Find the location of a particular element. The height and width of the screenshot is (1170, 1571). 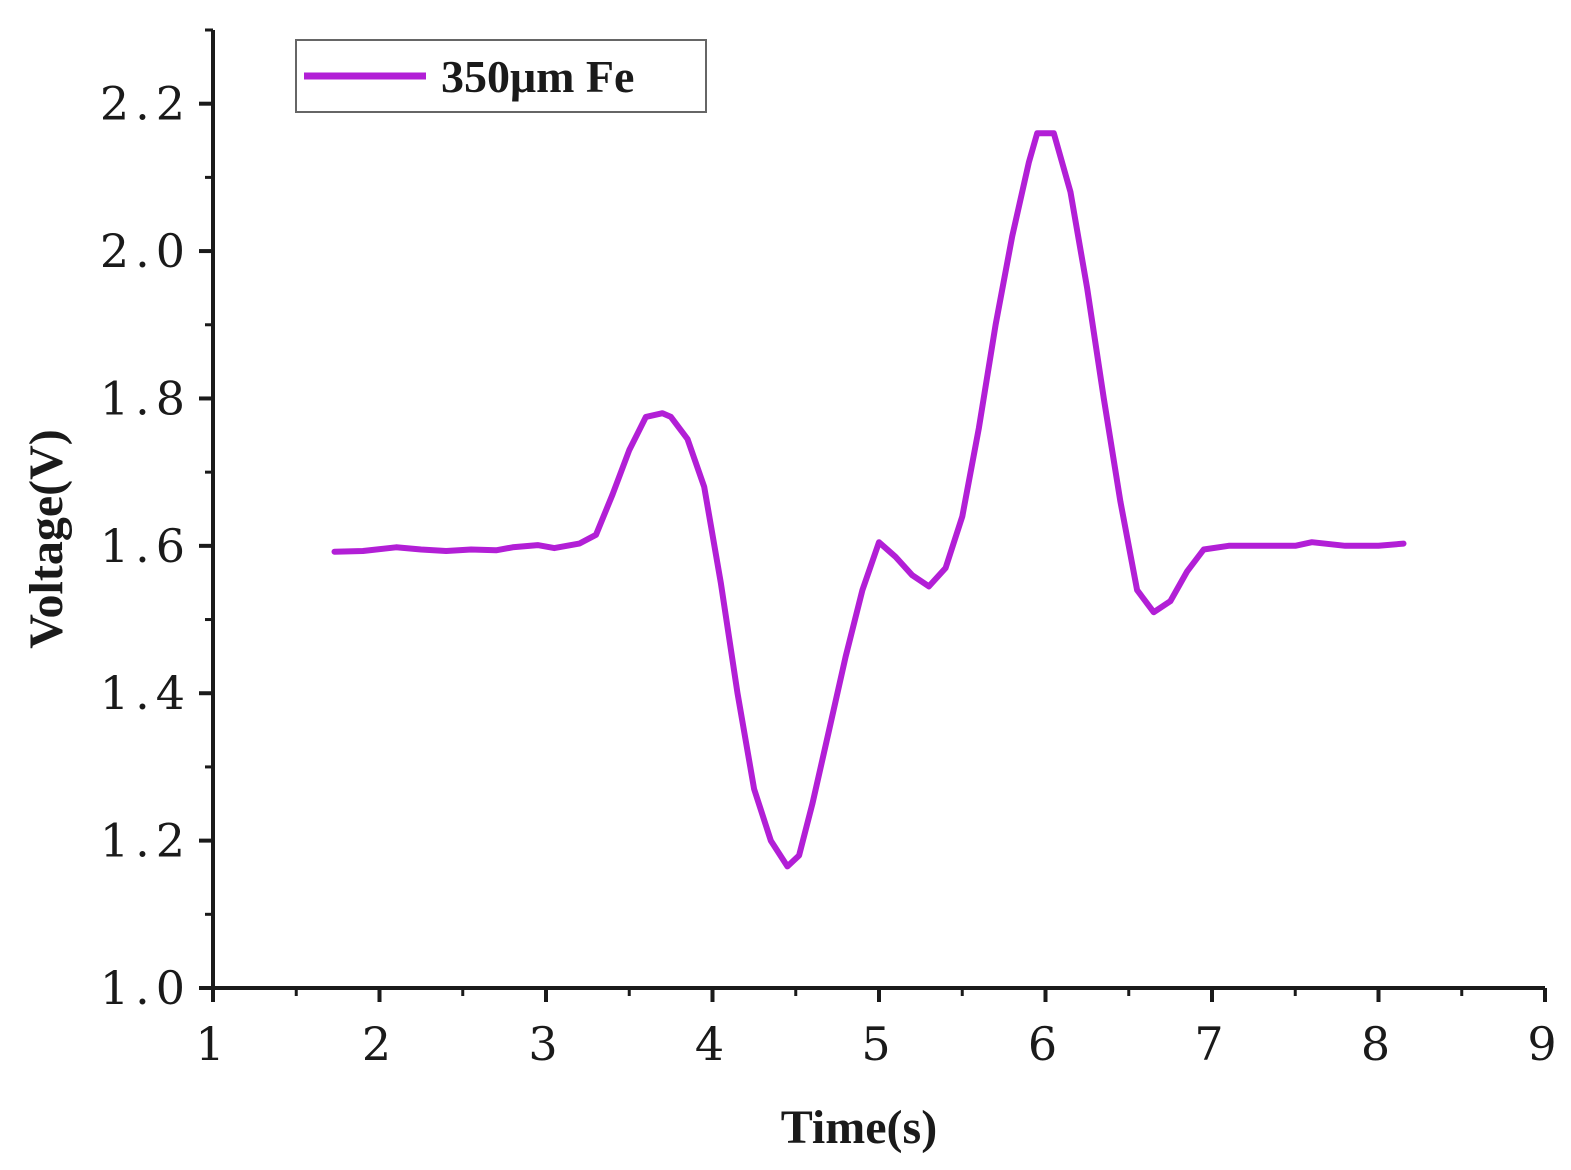

y-tick-label: 1.0 is located at coordinates (145, 988).